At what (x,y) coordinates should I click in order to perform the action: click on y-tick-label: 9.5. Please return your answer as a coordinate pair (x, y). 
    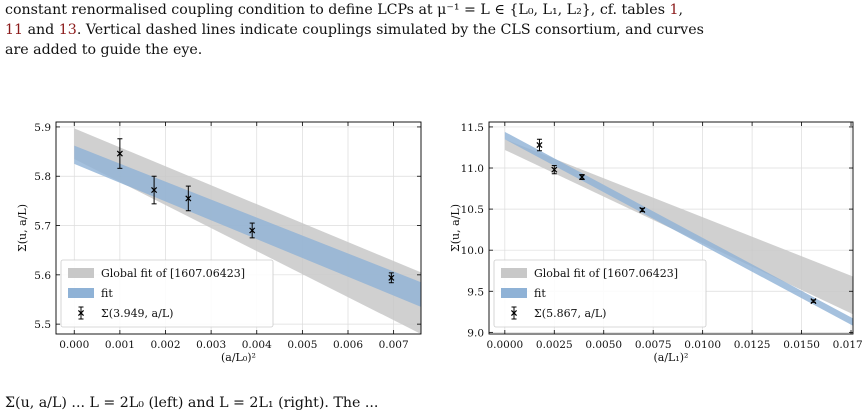
    Looking at the image, I should click on (475, 292).